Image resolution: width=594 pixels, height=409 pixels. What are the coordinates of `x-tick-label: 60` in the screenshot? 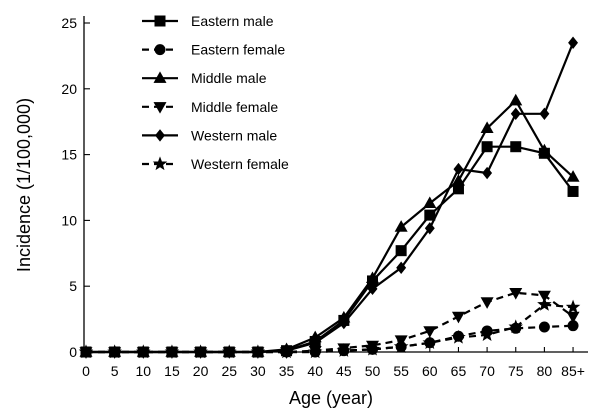 It's located at (430, 371).